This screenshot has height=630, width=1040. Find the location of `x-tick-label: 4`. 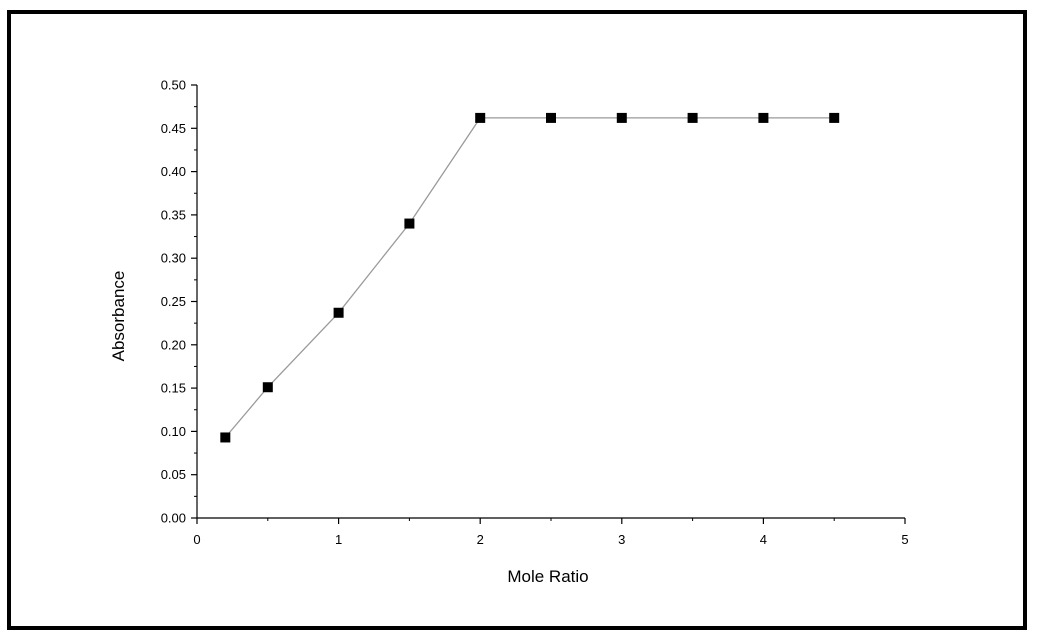

x-tick-label: 4 is located at coordinates (763, 539).